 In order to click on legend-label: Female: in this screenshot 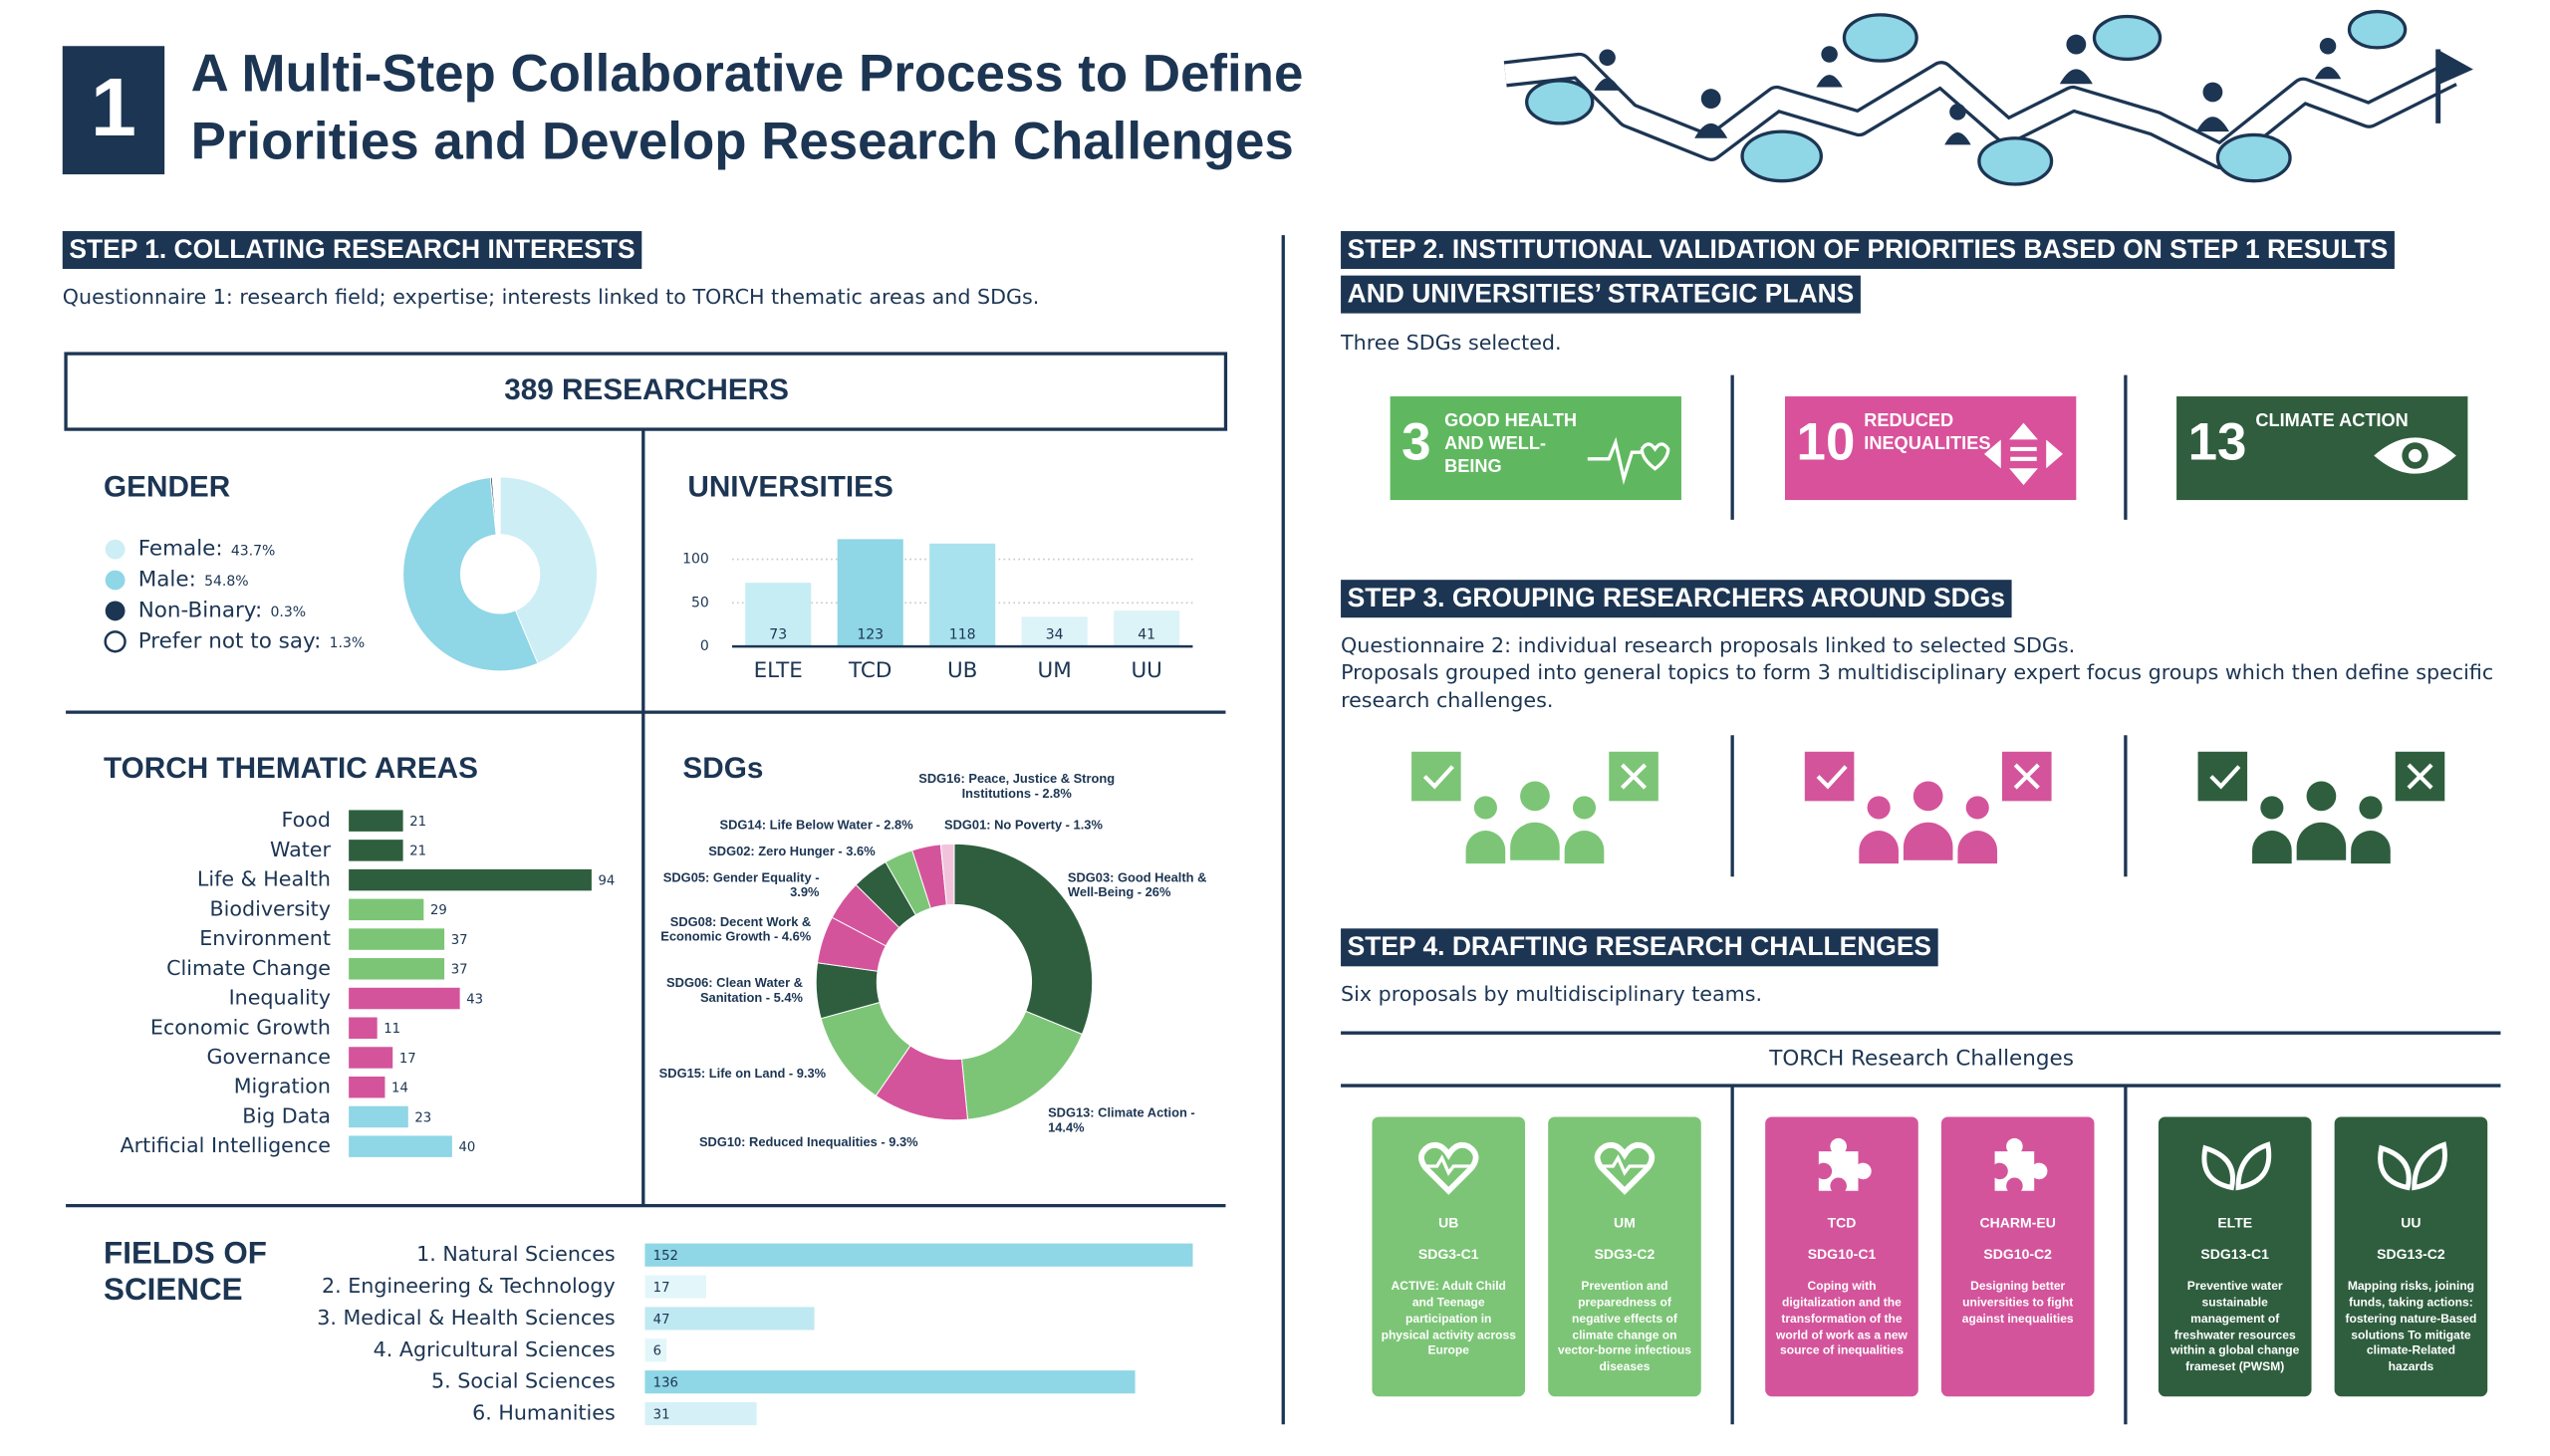, I will do `click(180, 549)`.